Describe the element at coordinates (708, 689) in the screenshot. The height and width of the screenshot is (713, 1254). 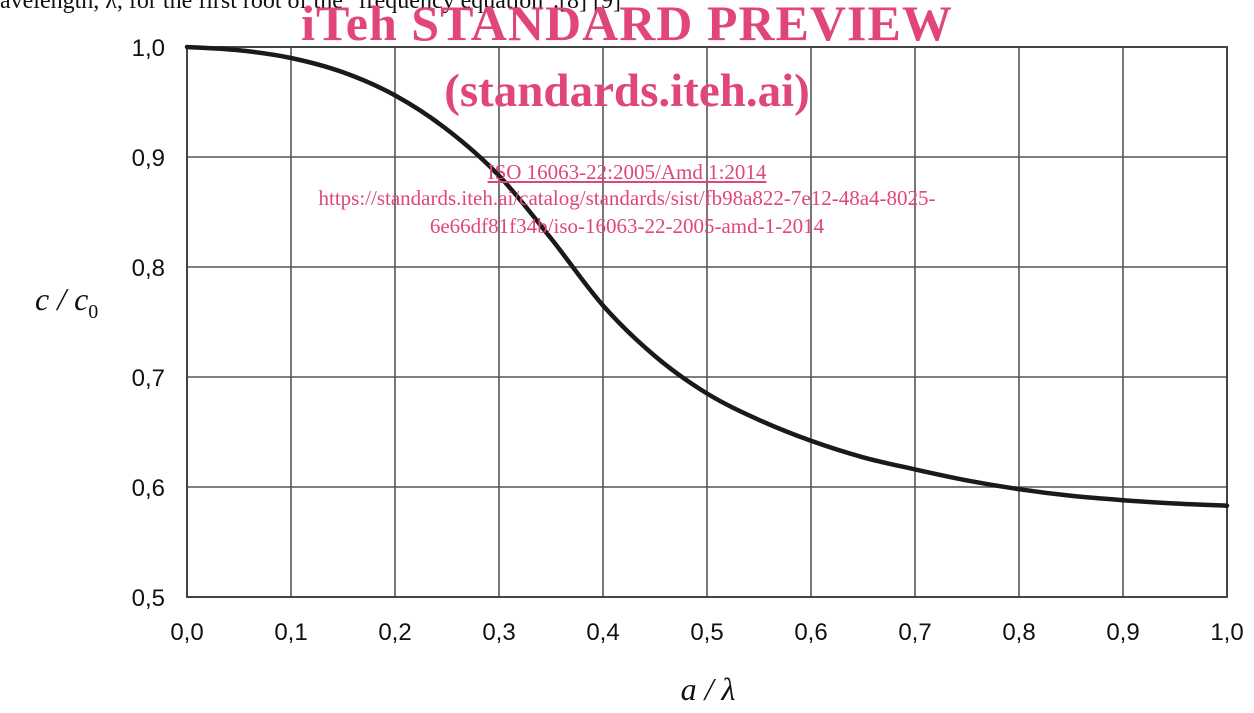
I see `x-axis-label: a / λ` at that location.